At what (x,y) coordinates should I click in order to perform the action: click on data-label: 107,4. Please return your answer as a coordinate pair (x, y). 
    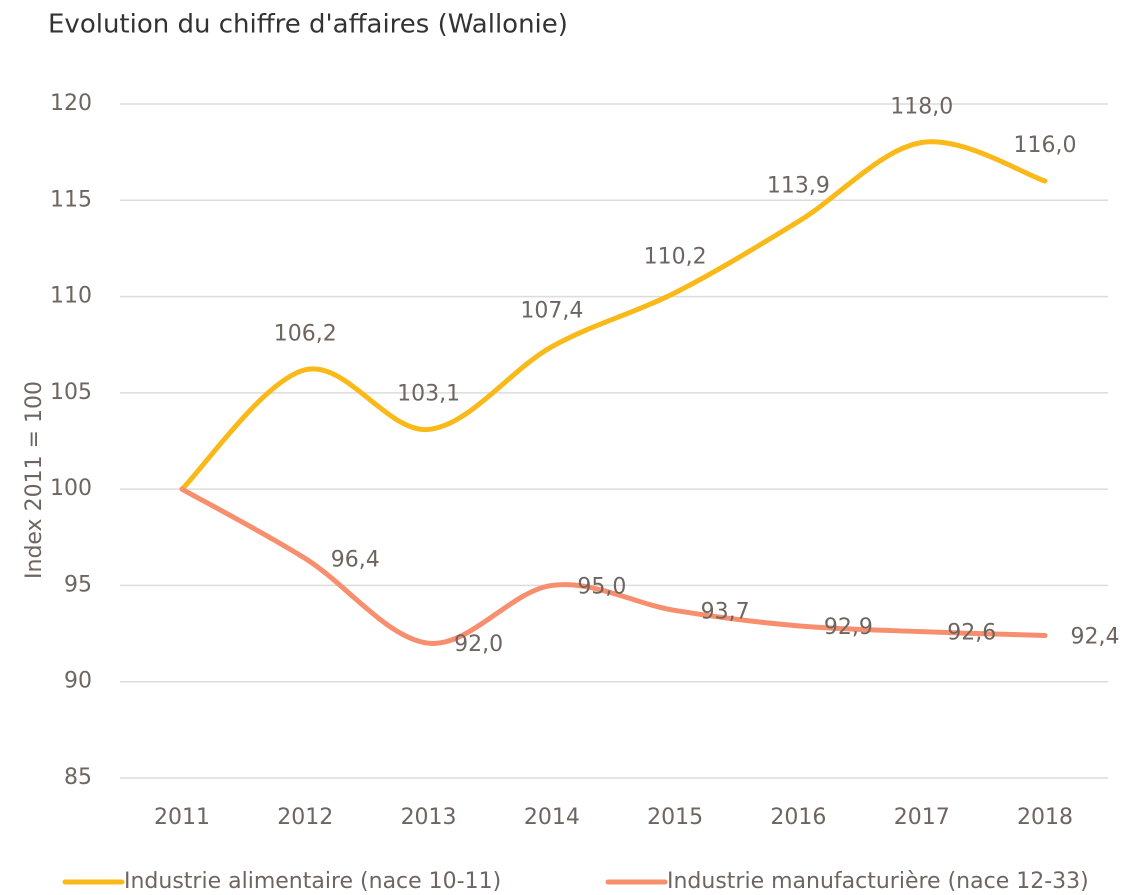
    Looking at the image, I should click on (551, 311).